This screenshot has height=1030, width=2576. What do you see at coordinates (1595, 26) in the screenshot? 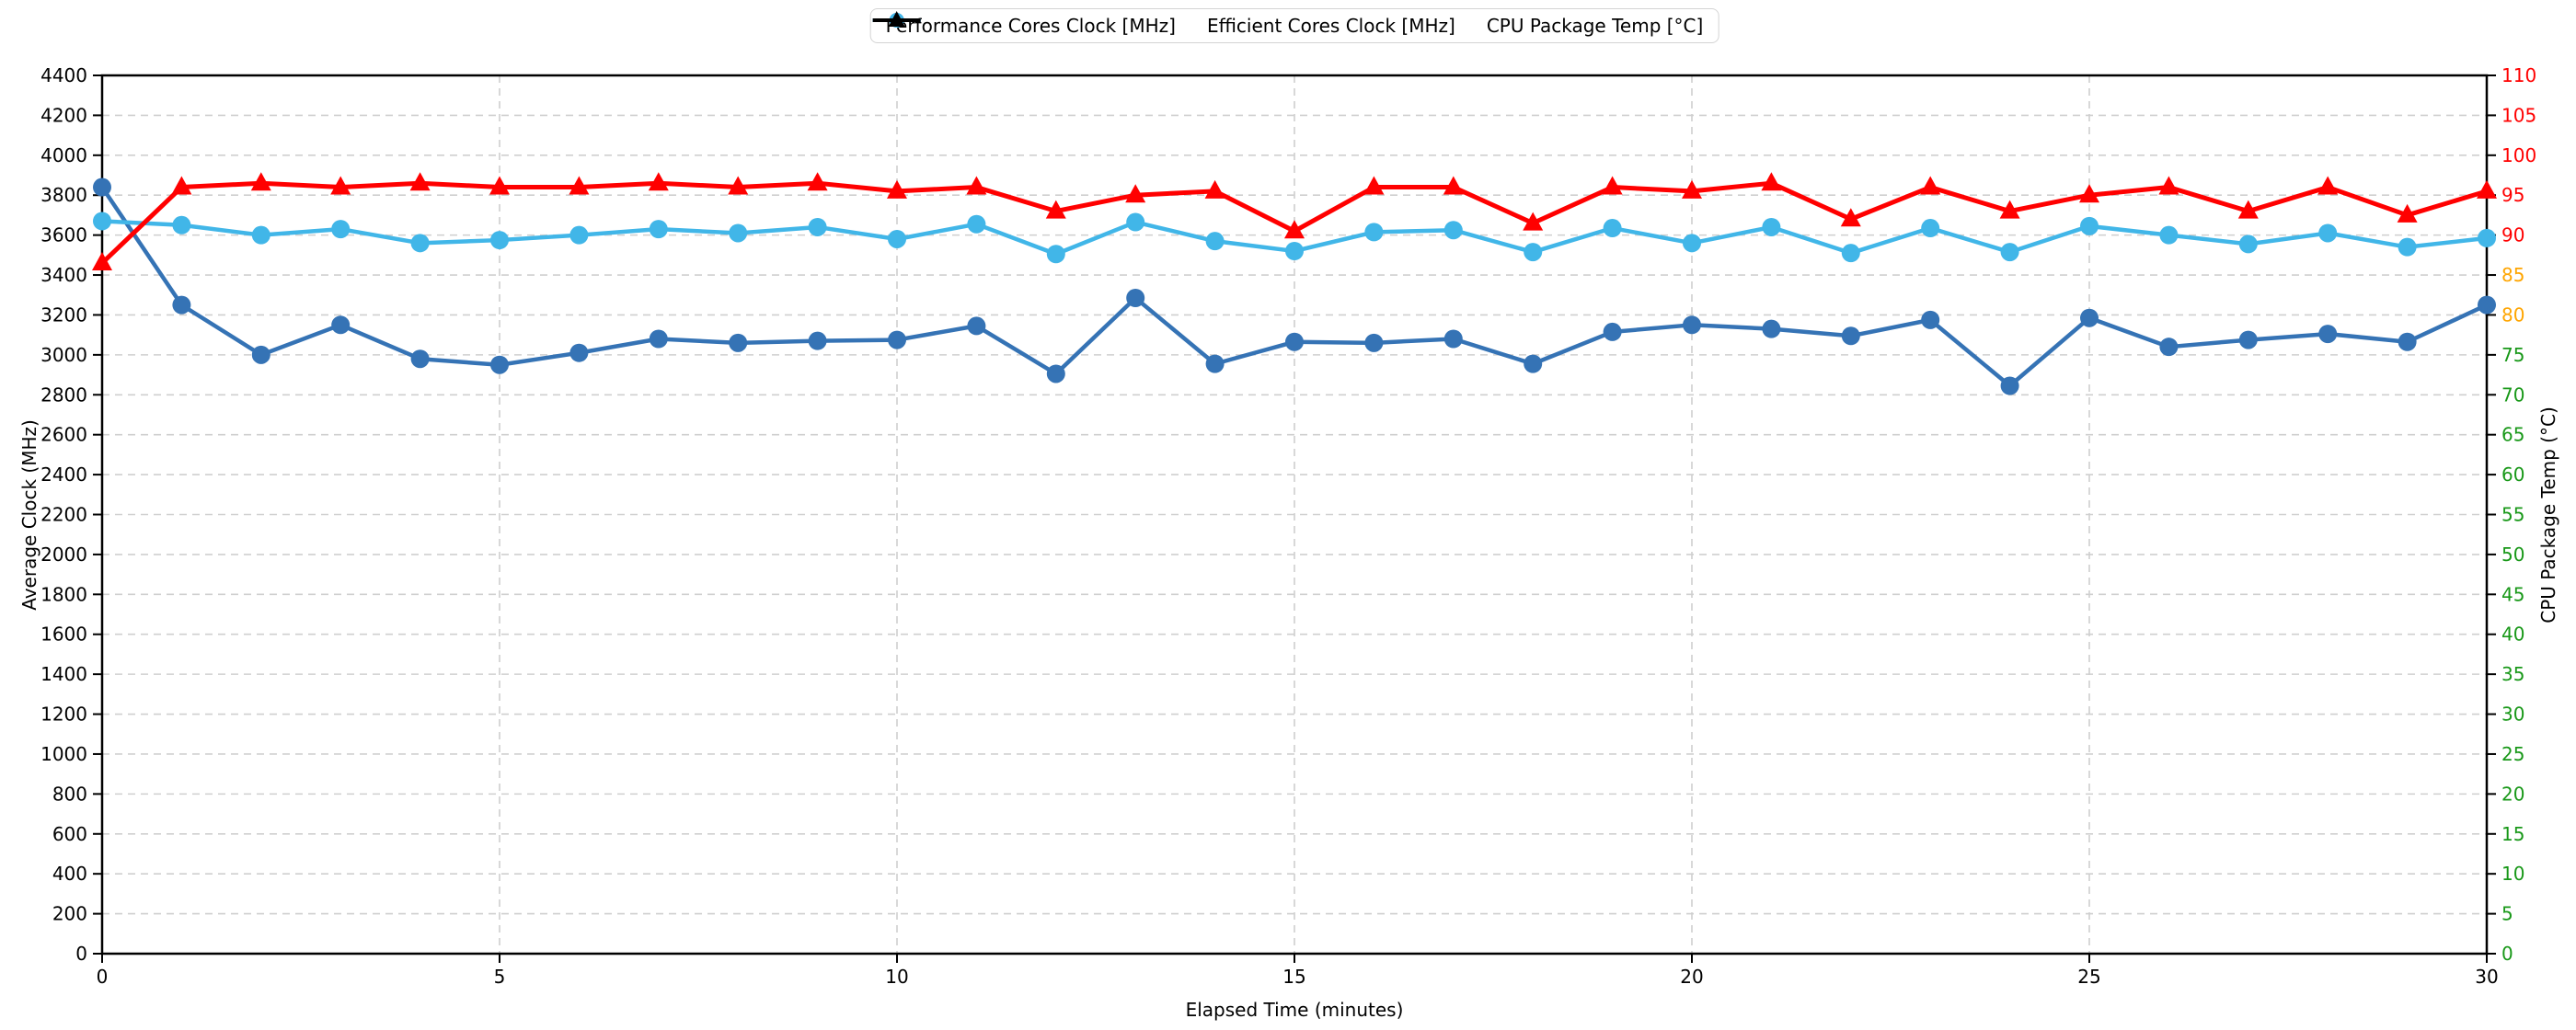
I see `legend-label: CPU Package Temp [°C]` at bounding box center [1595, 26].